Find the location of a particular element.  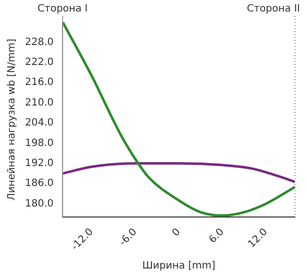

y-tick-label: 210.0 is located at coordinates (39, 102).